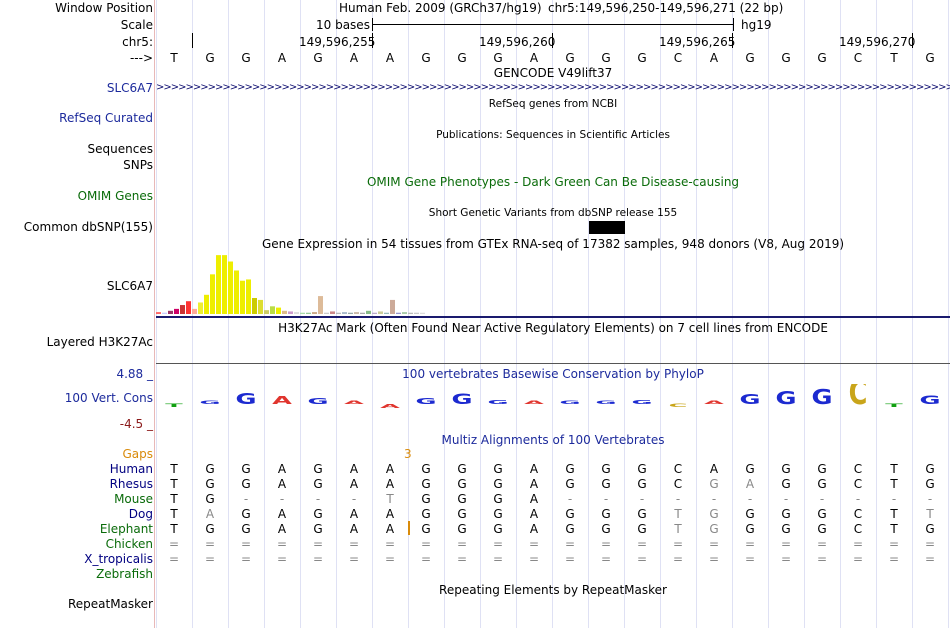 This screenshot has width=950, height=628. Describe the element at coordinates (126, 529) in the screenshot. I see `species-label: Elephant` at that location.